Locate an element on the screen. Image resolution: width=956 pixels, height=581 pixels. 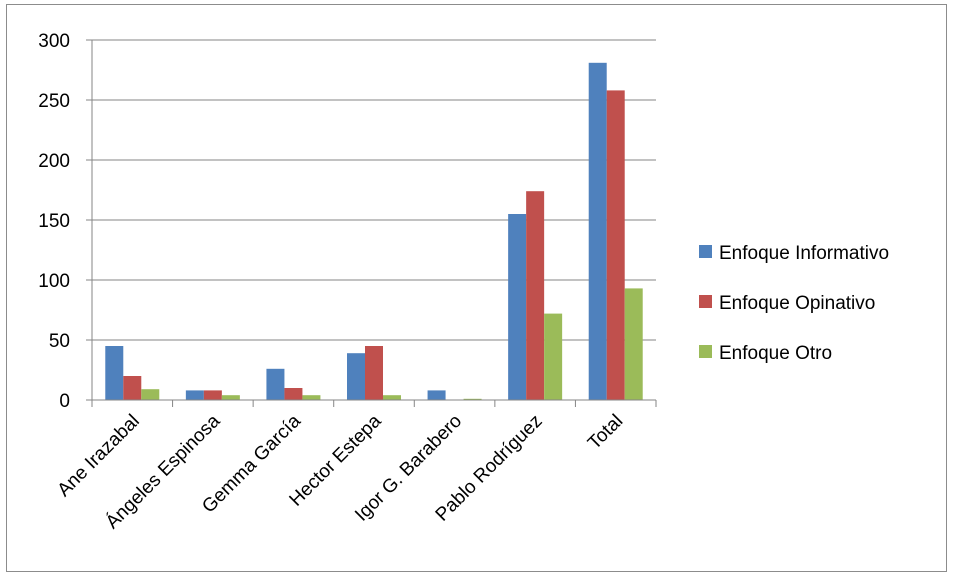
y-tick-label: 50 is located at coordinates (59, 341).